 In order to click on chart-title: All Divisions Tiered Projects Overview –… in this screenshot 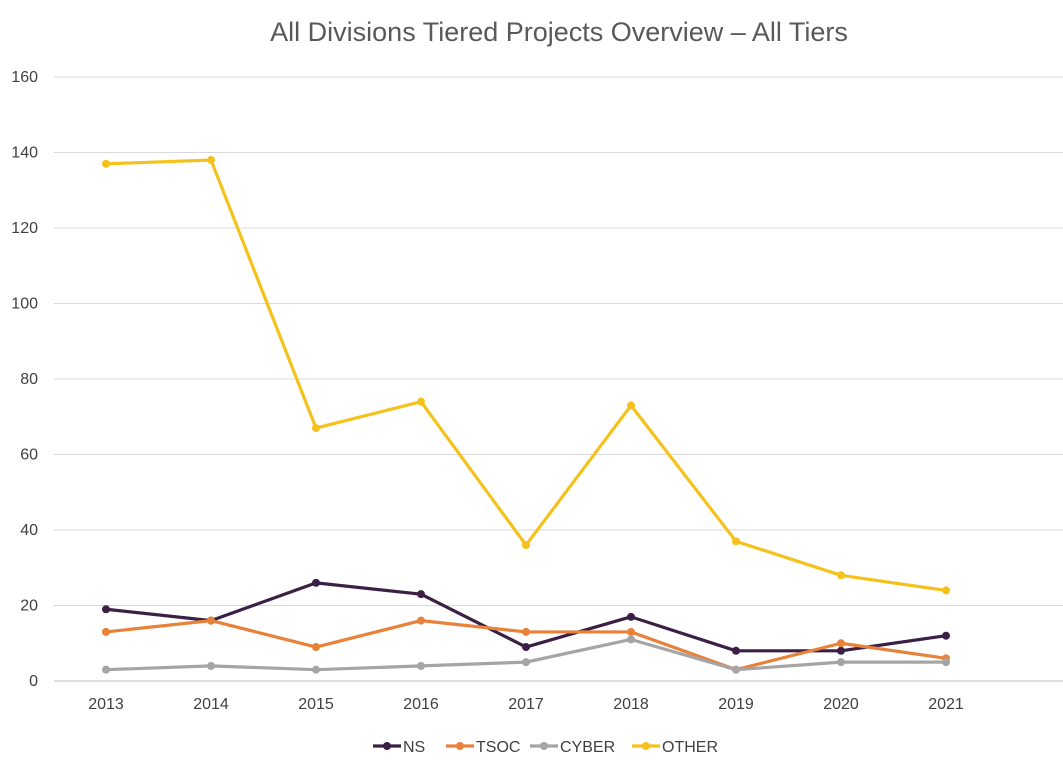, I will do `click(559, 32)`.